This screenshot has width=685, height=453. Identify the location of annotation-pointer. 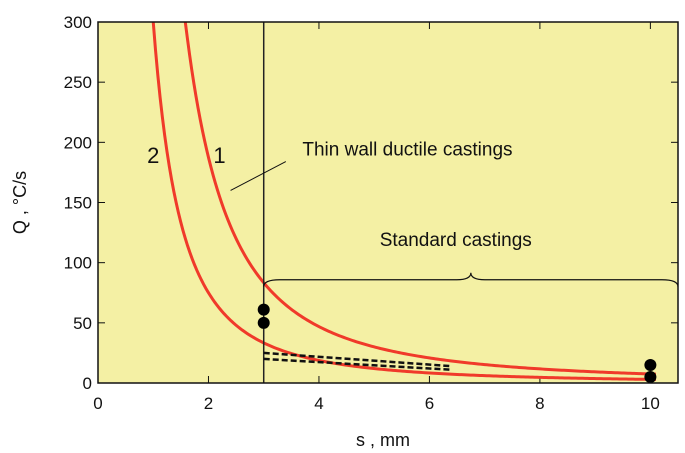
(258, 176).